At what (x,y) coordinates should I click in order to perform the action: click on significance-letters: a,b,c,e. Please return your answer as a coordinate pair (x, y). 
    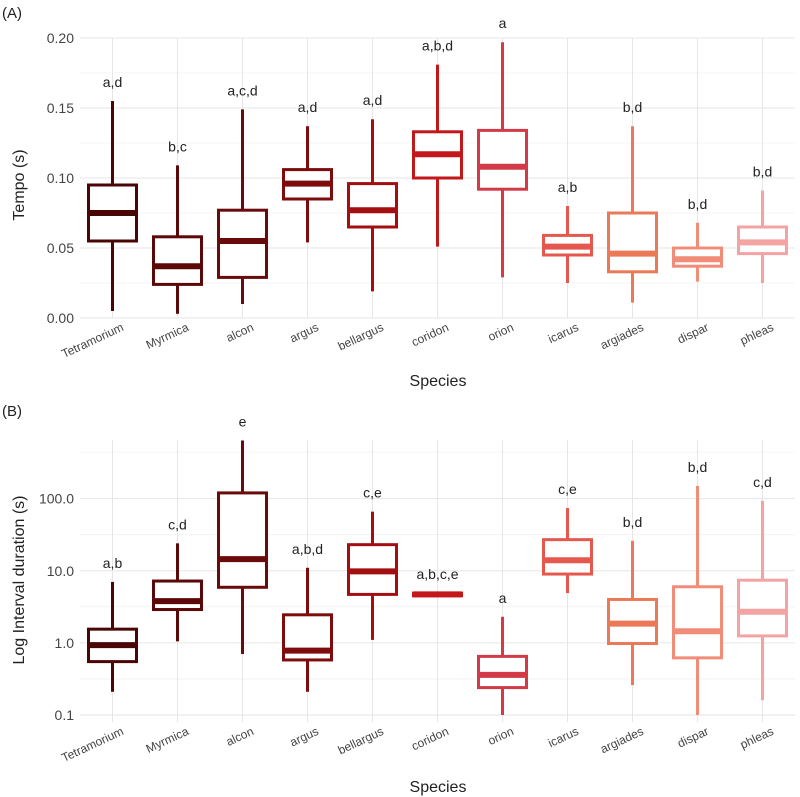
    Looking at the image, I should click on (437, 574).